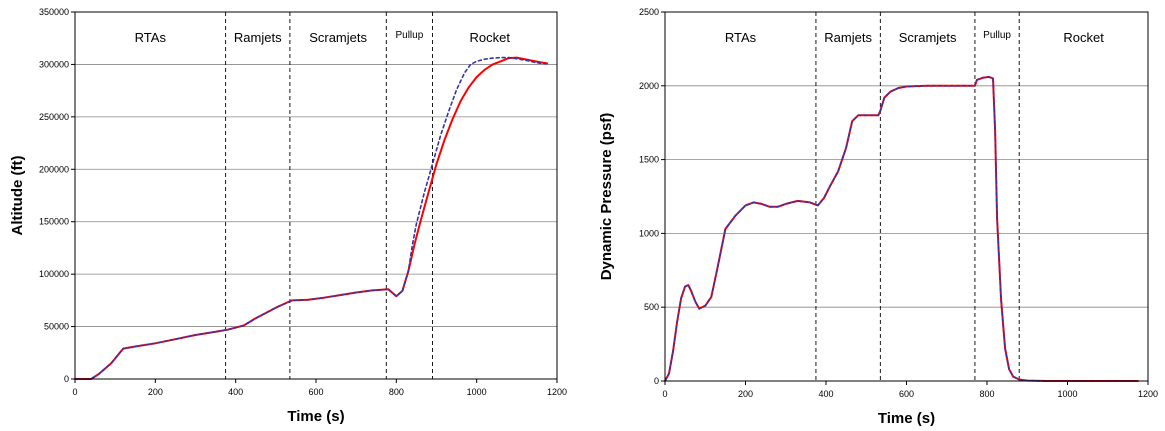 The height and width of the screenshot is (431, 1165). Describe the element at coordinates (649, 160) in the screenshot. I see `y-tick-label: 1500` at that location.